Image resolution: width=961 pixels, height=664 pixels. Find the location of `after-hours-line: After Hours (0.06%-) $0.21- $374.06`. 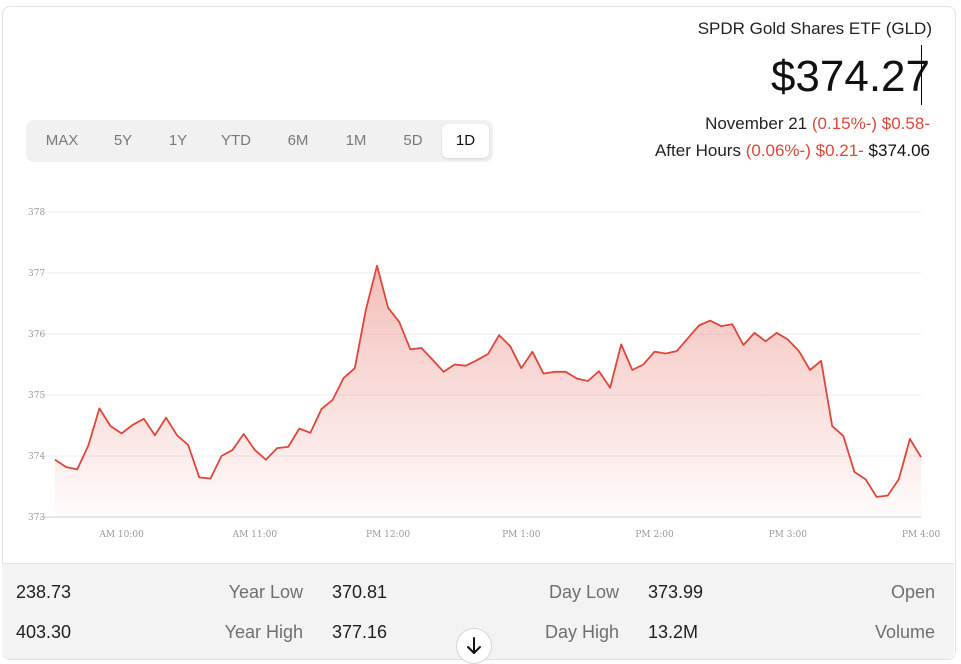

after-hours-line: After Hours (0.06%-) $0.21- $374.06 is located at coordinates (792, 151).